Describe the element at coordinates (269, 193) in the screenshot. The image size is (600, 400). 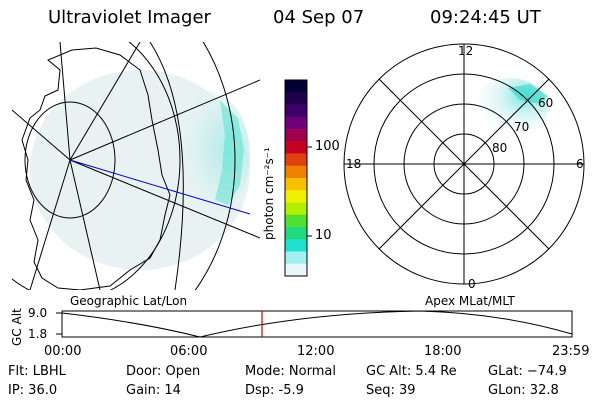
I see `colorbar-unit-label: photon cm⁻²s⁻¹` at that location.